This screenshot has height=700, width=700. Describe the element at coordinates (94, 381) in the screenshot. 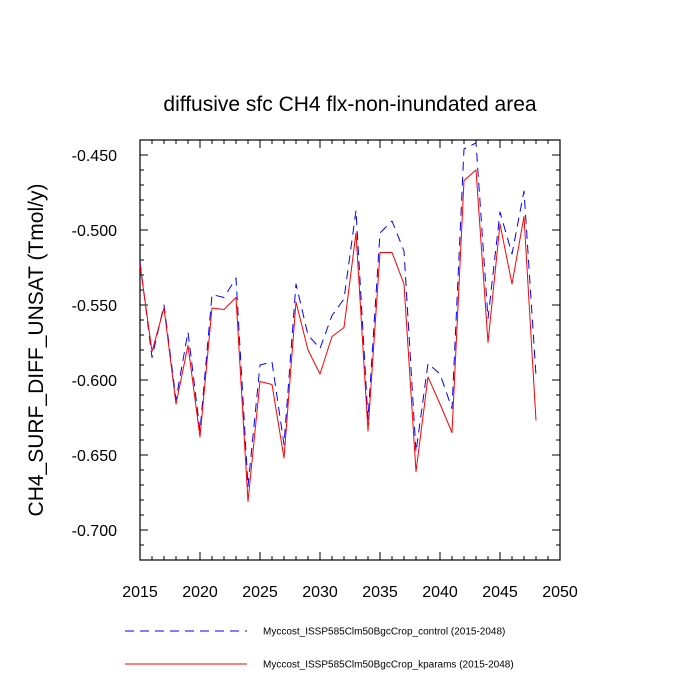

I see `y-tick-label: -0.600` at that location.